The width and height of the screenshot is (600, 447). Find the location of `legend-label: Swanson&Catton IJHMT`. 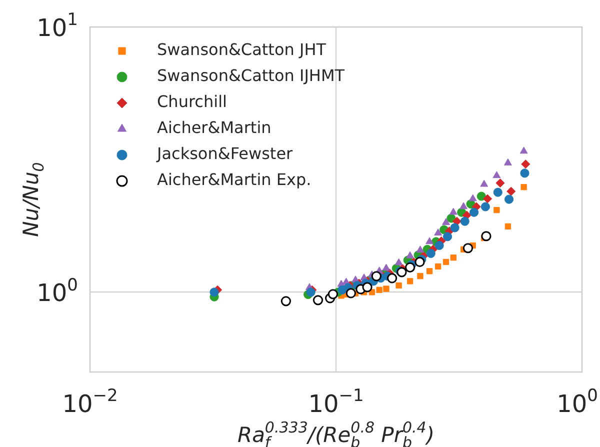

legend-label: Swanson&Catton IJHMT is located at coordinates (251, 76).